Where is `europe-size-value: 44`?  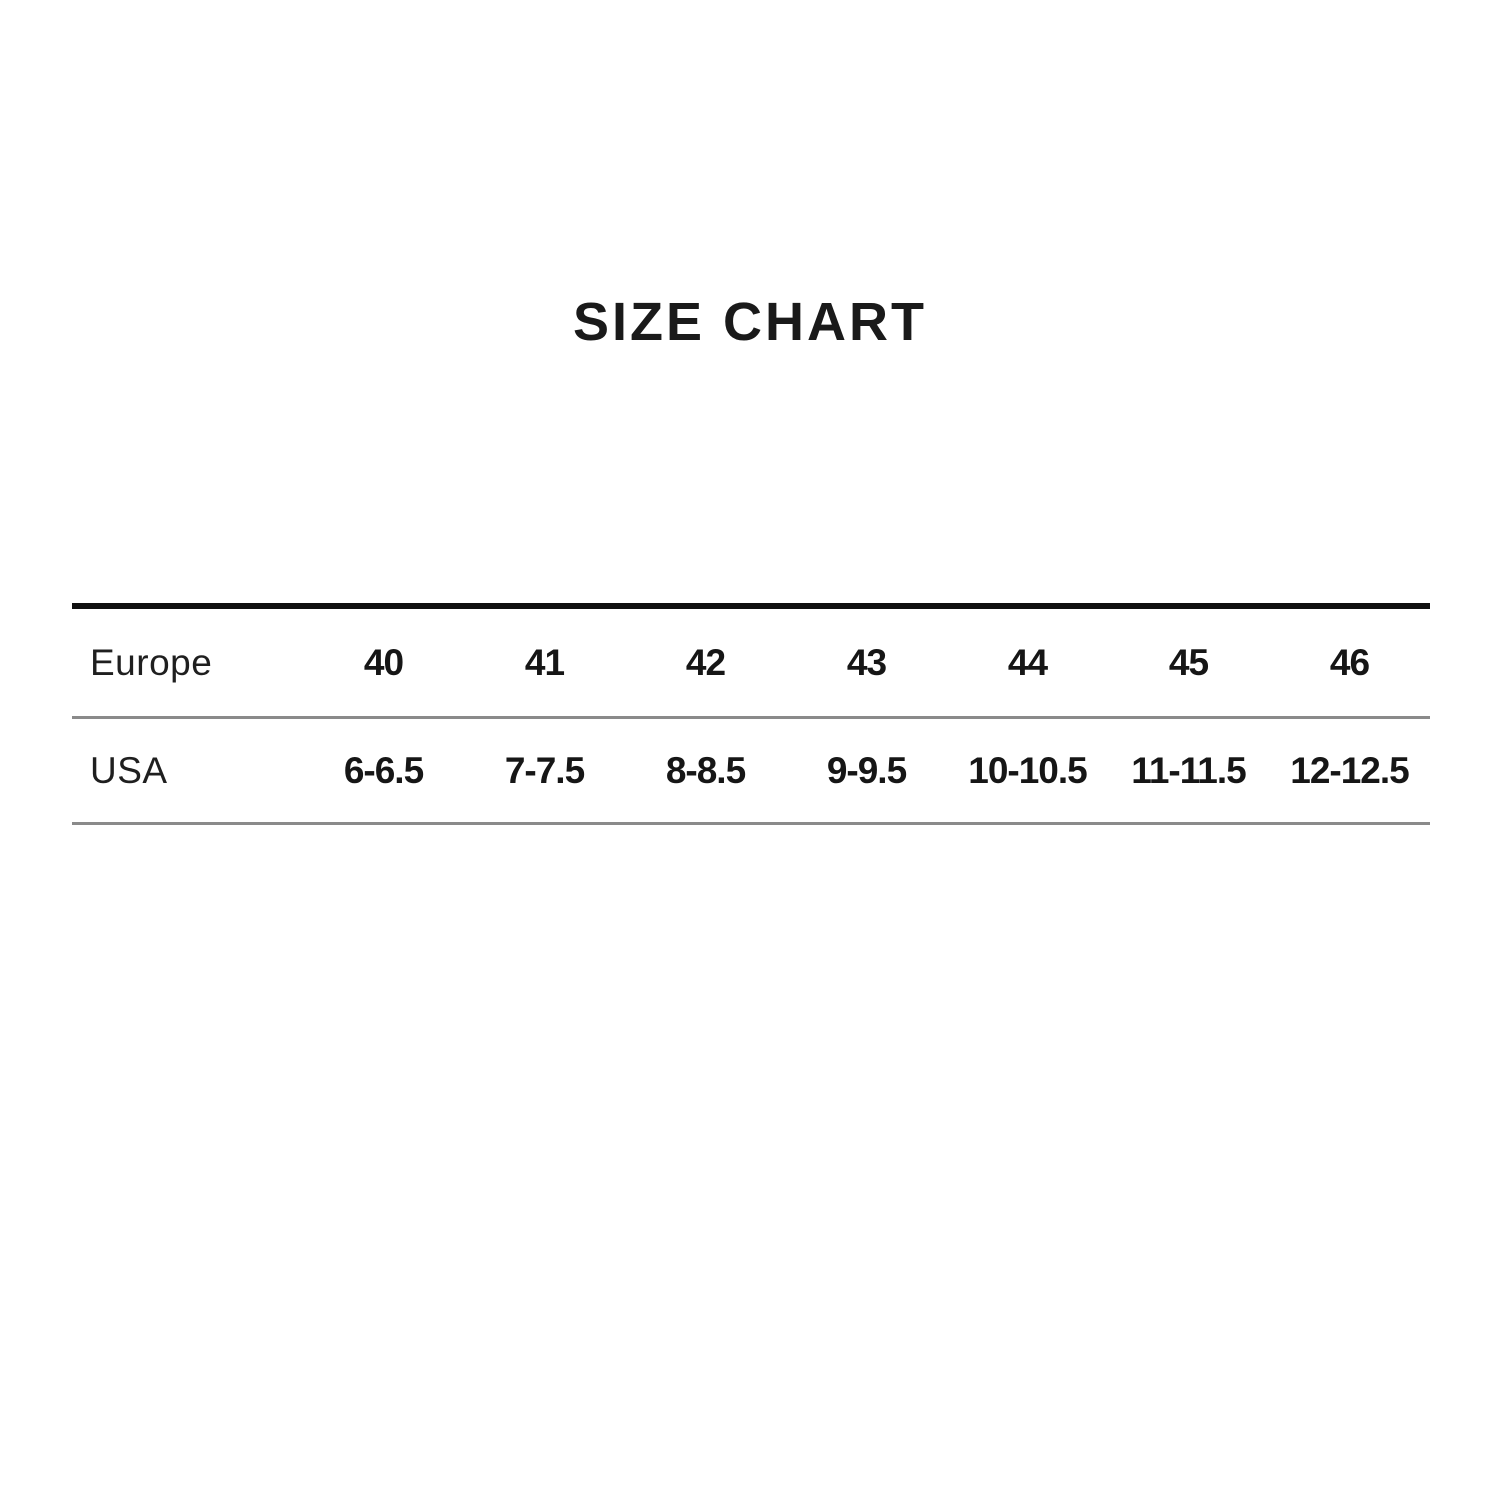
europe-size-value: 44 is located at coordinates (1027, 662).